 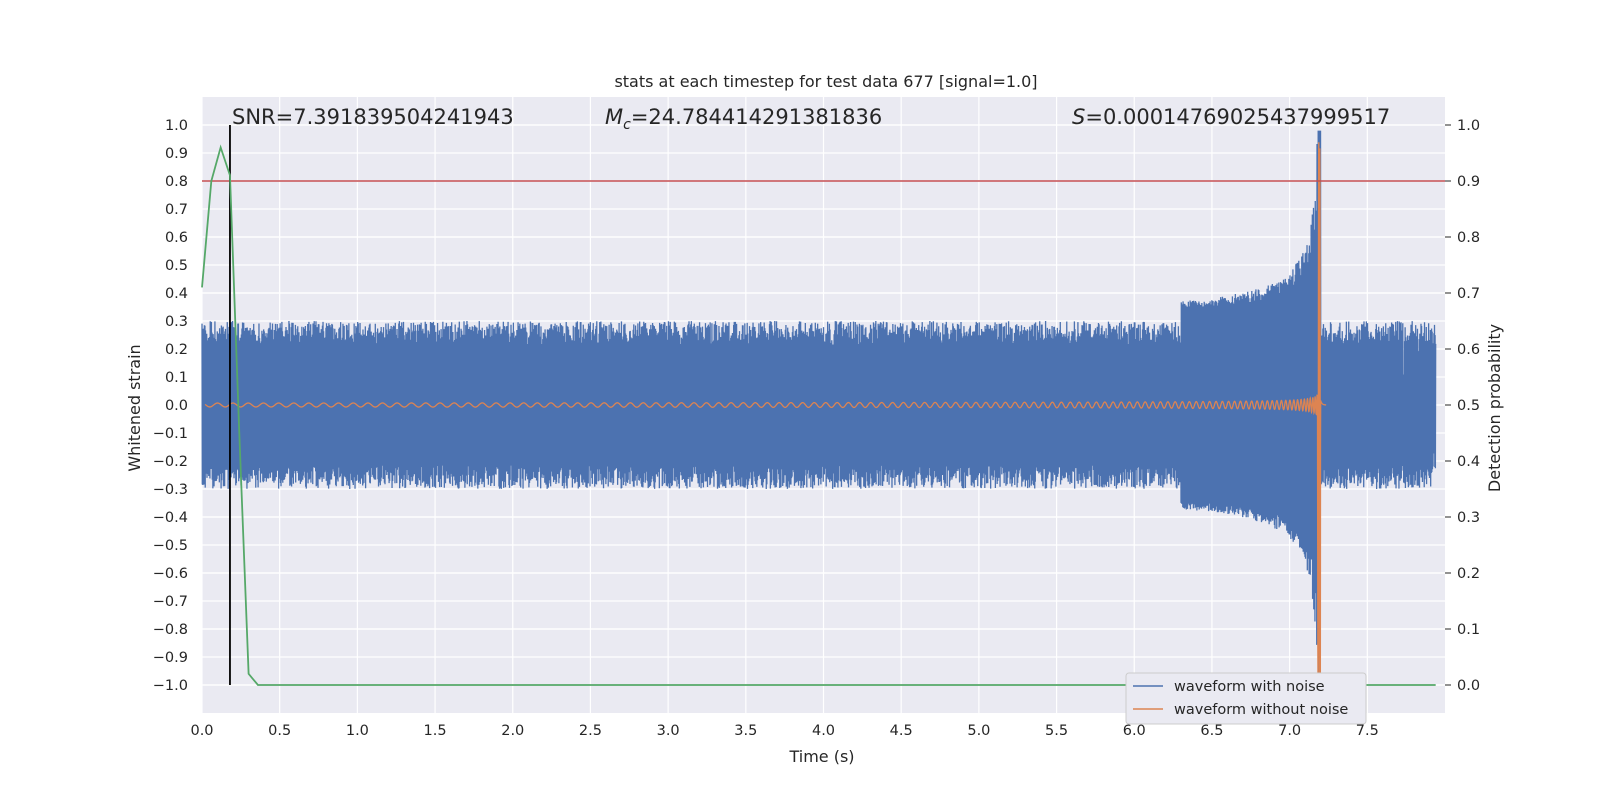 I want to click on y-right-tick-label: 1.0, so click(x=1468, y=126).